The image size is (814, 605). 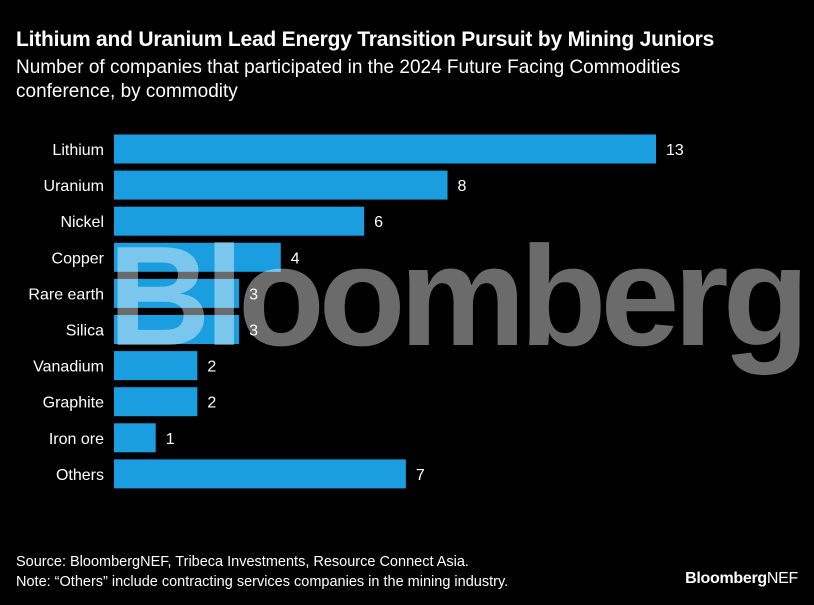 I want to click on bar-silica, so click(x=177, y=329).